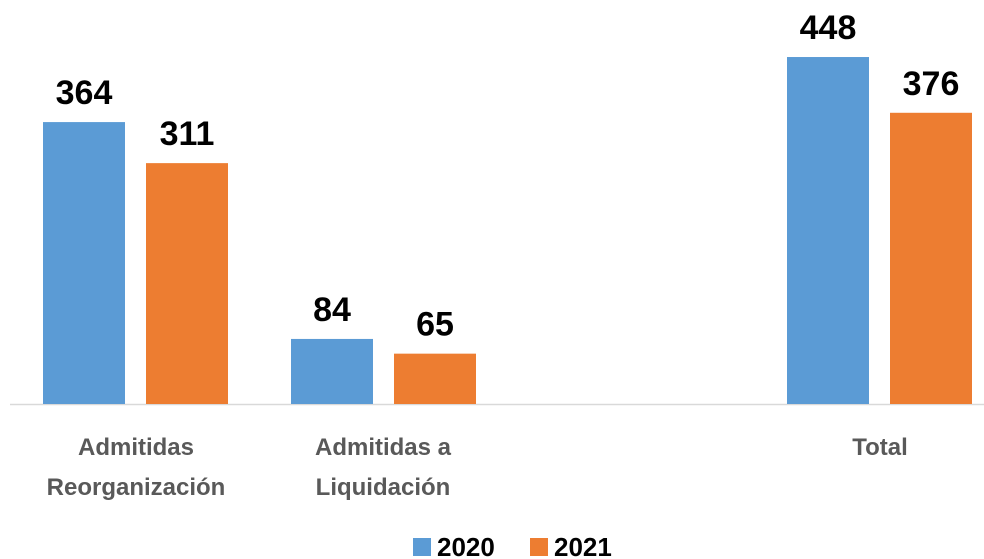 Image resolution: width=984 pixels, height=559 pixels. What do you see at coordinates (880, 447) in the screenshot?
I see `category-label-2: Total` at bounding box center [880, 447].